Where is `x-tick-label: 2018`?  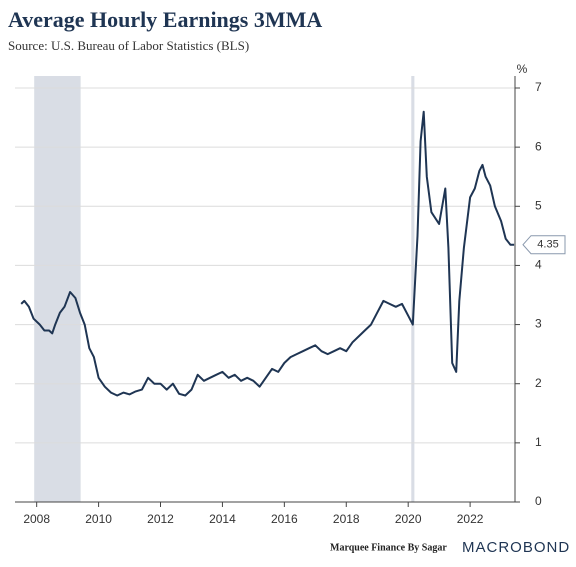 x-tick-label: 2018 is located at coordinates (346, 519).